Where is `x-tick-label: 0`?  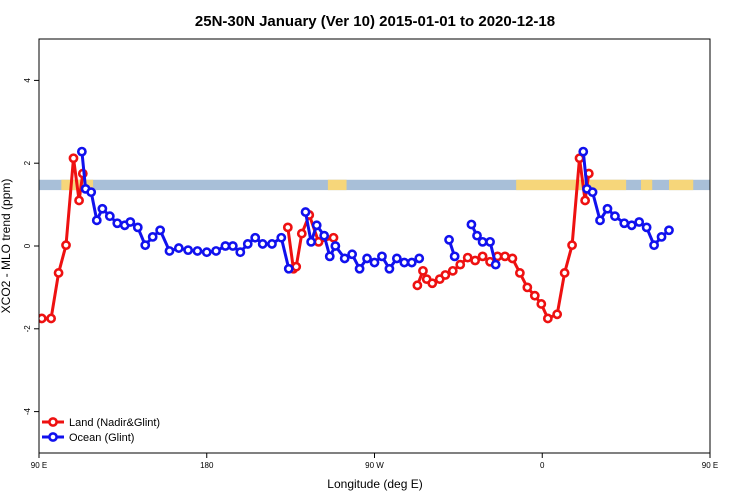 x-tick-label: 0 is located at coordinates (542, 465).